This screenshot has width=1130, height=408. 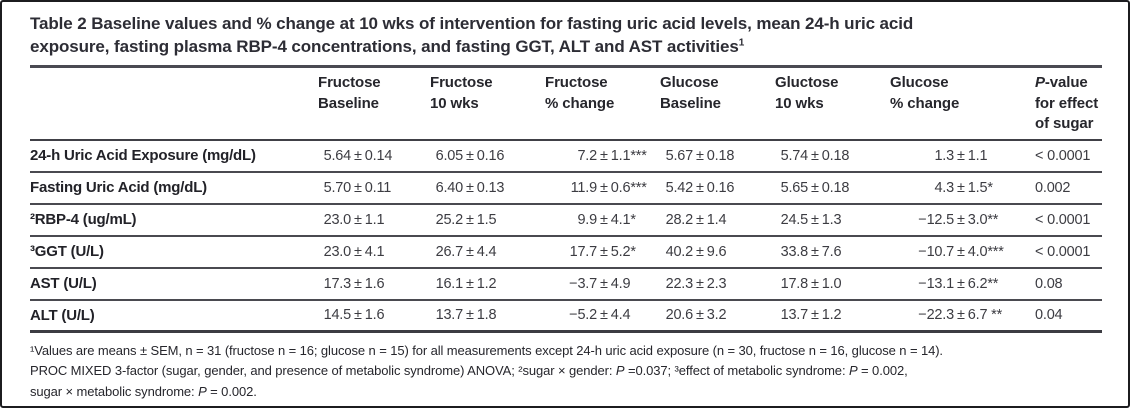 What do you see at coordinates (62, 315) in the screenshot?
I see `row-label: ALT (U/L)` at bounding box center [62, 315].